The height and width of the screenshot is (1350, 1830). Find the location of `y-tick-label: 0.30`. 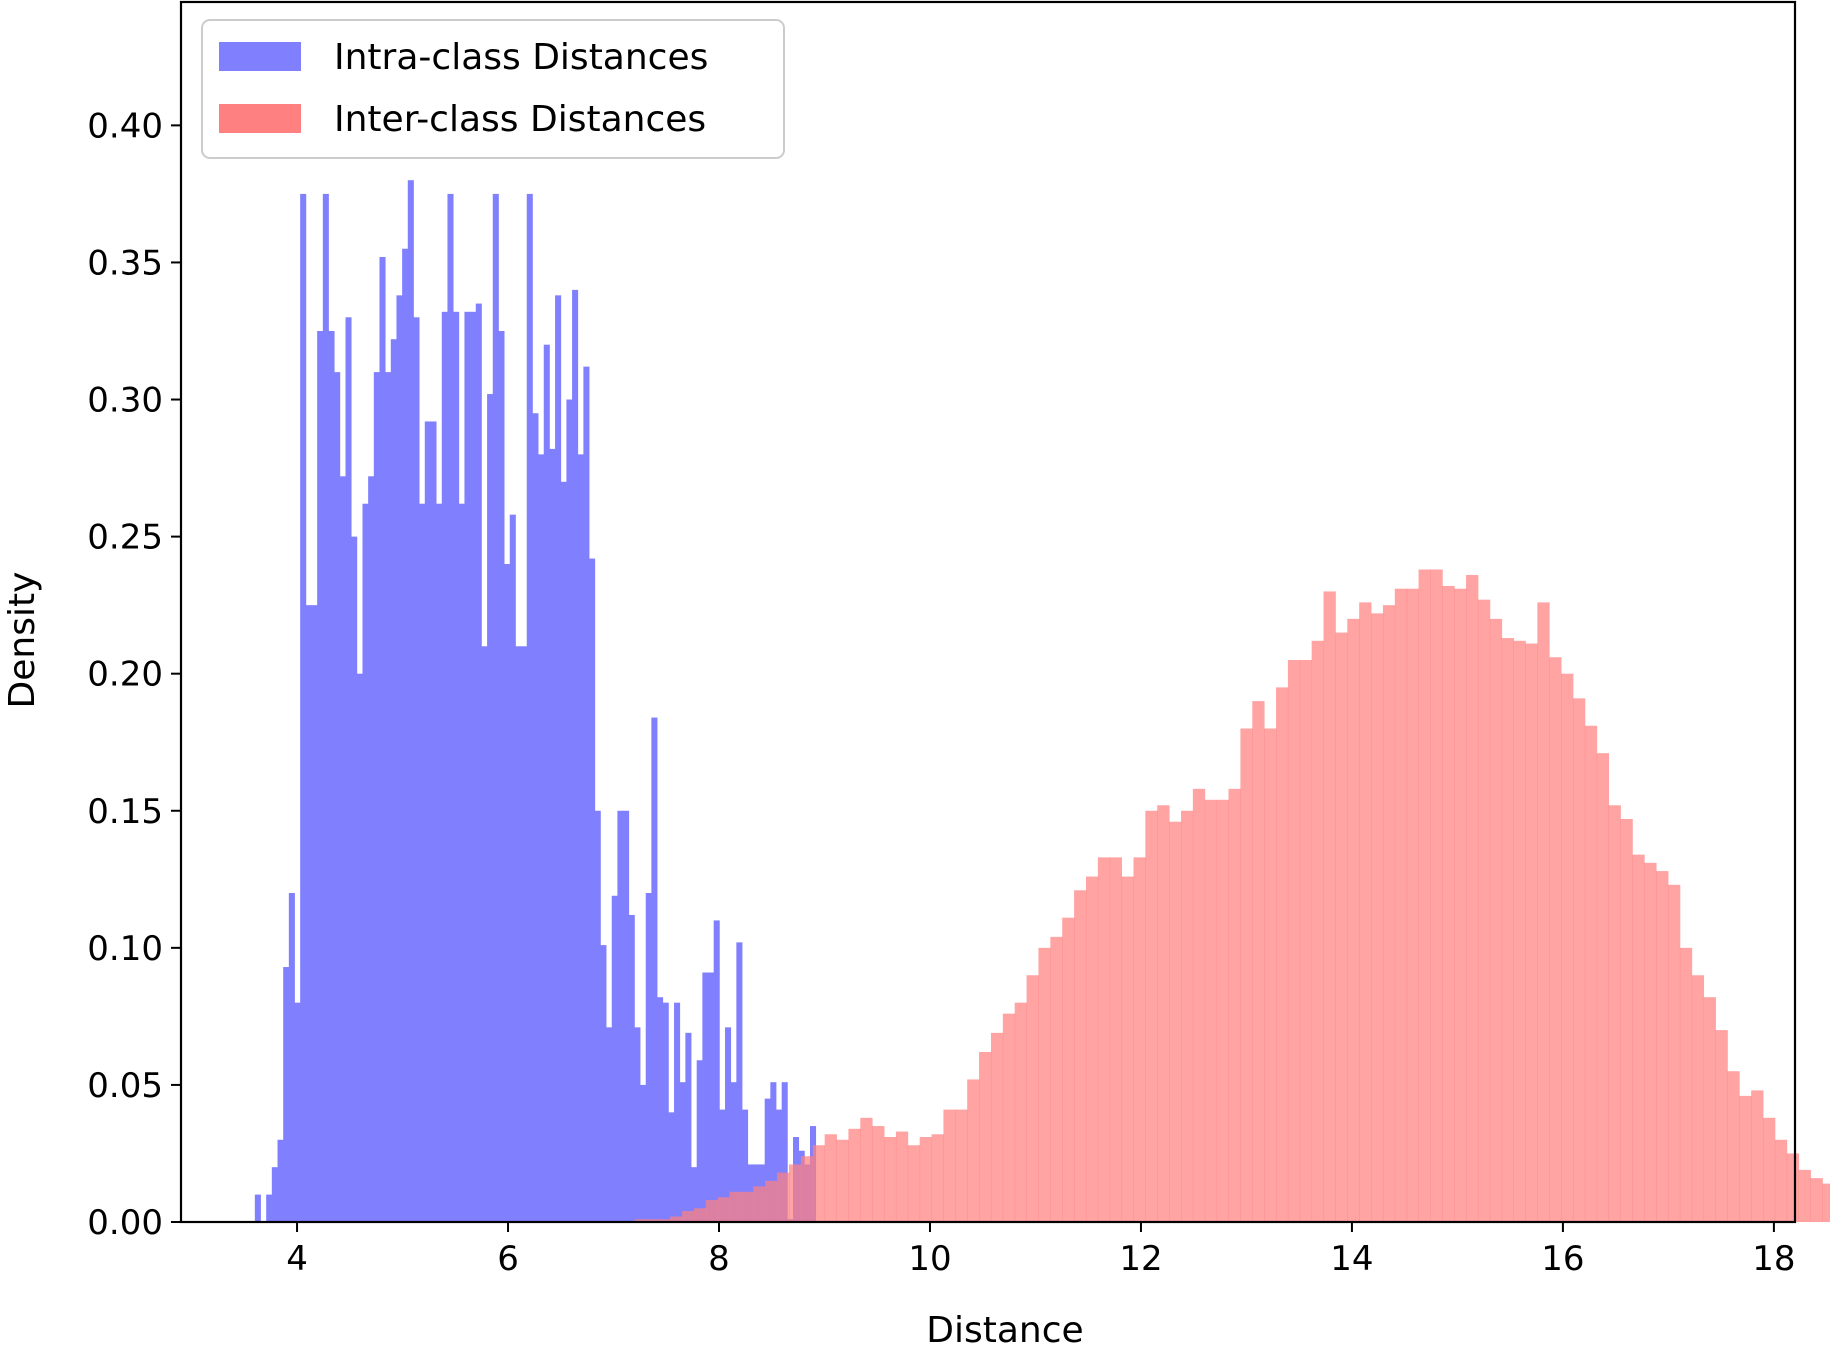

y-tick-label: 0.30 is located at coordinates (125, 401).